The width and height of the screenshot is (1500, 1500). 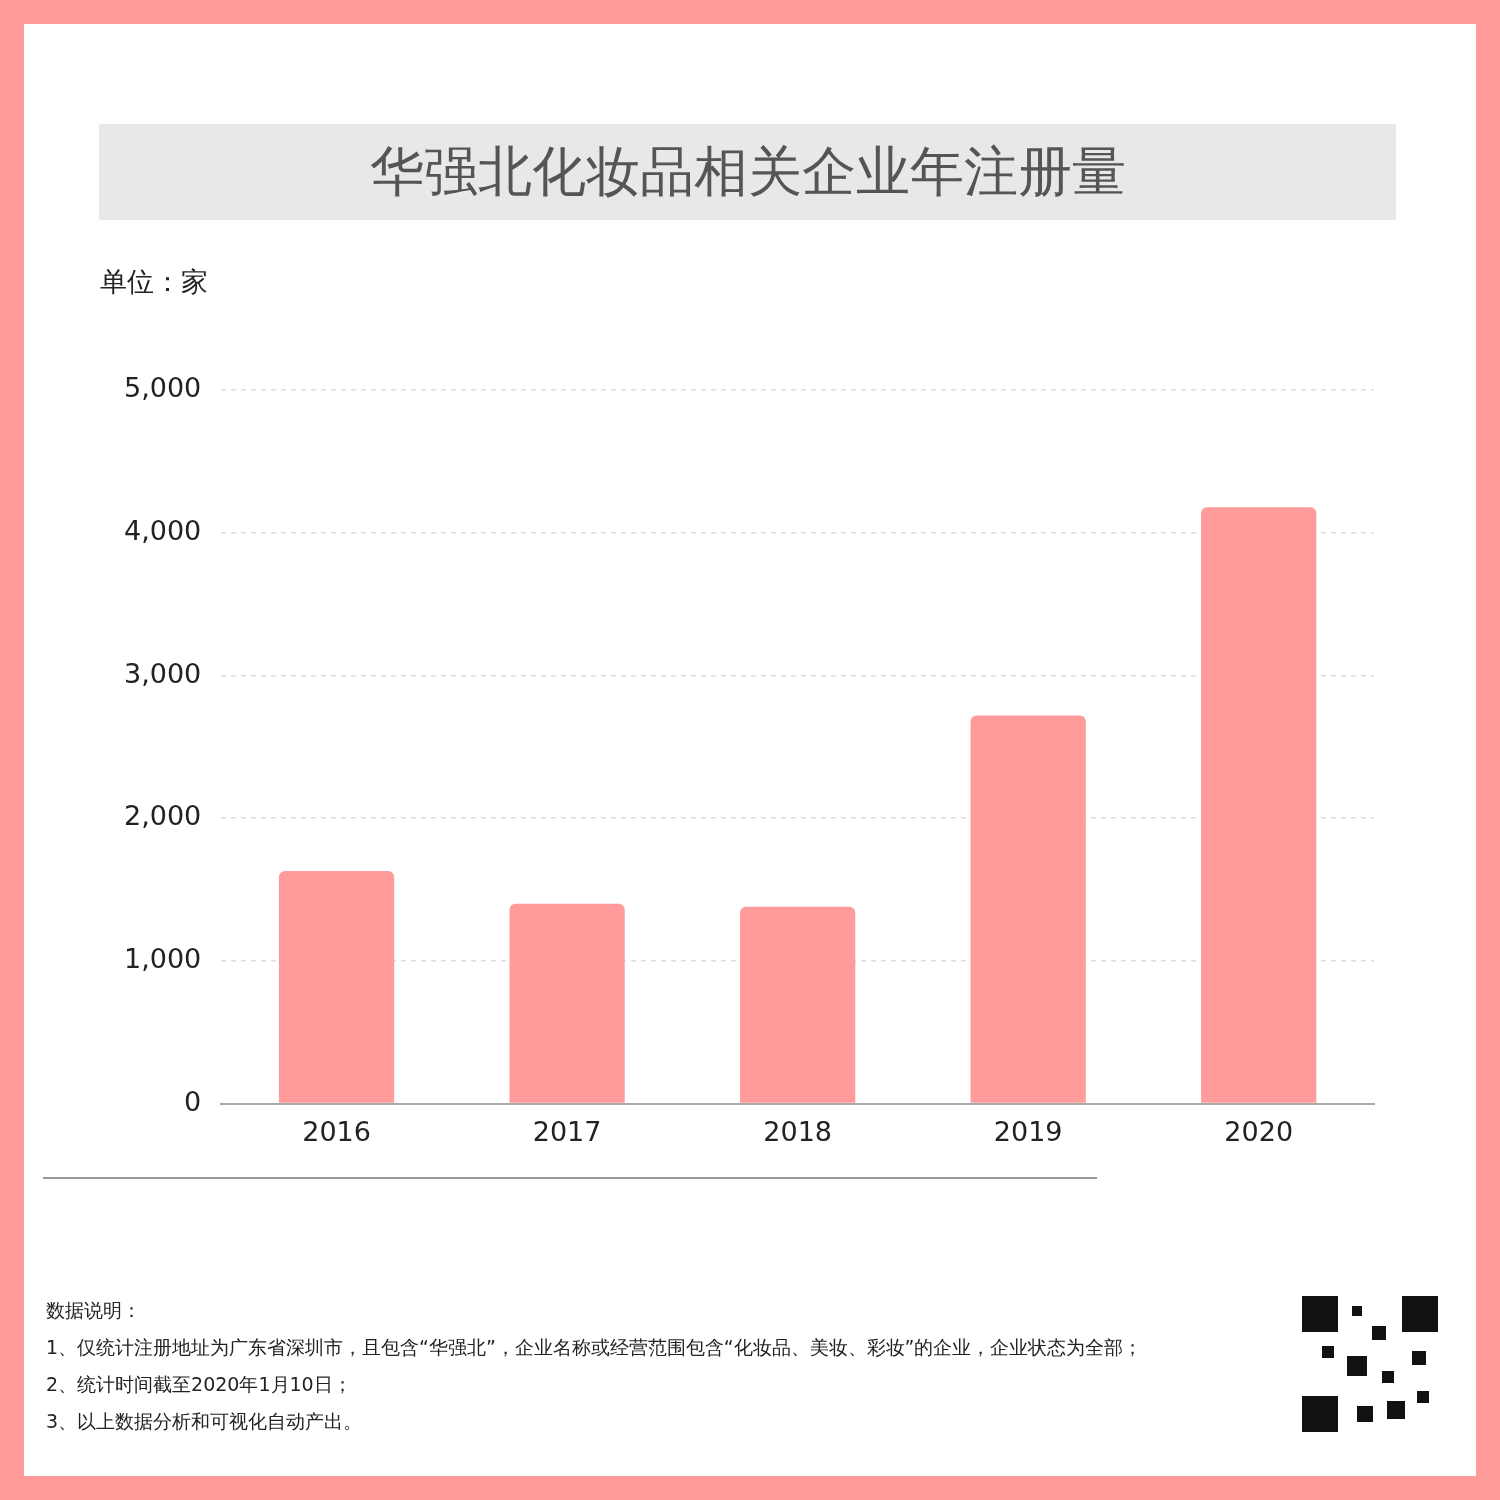 What do you see at coordinates (163, 673) in the screenshot?
I see `y-tick-label: 3,000` at bounding box center [163, 673].